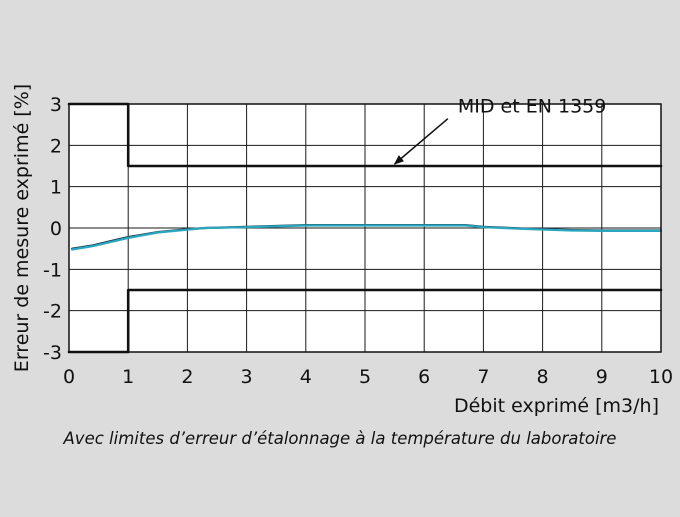 Image resolution: width=680 pixels, height=517 pixels. Describe the element at coordinates (52, 312) in the screenshot. I see `y-tick-label: -2` at that location.